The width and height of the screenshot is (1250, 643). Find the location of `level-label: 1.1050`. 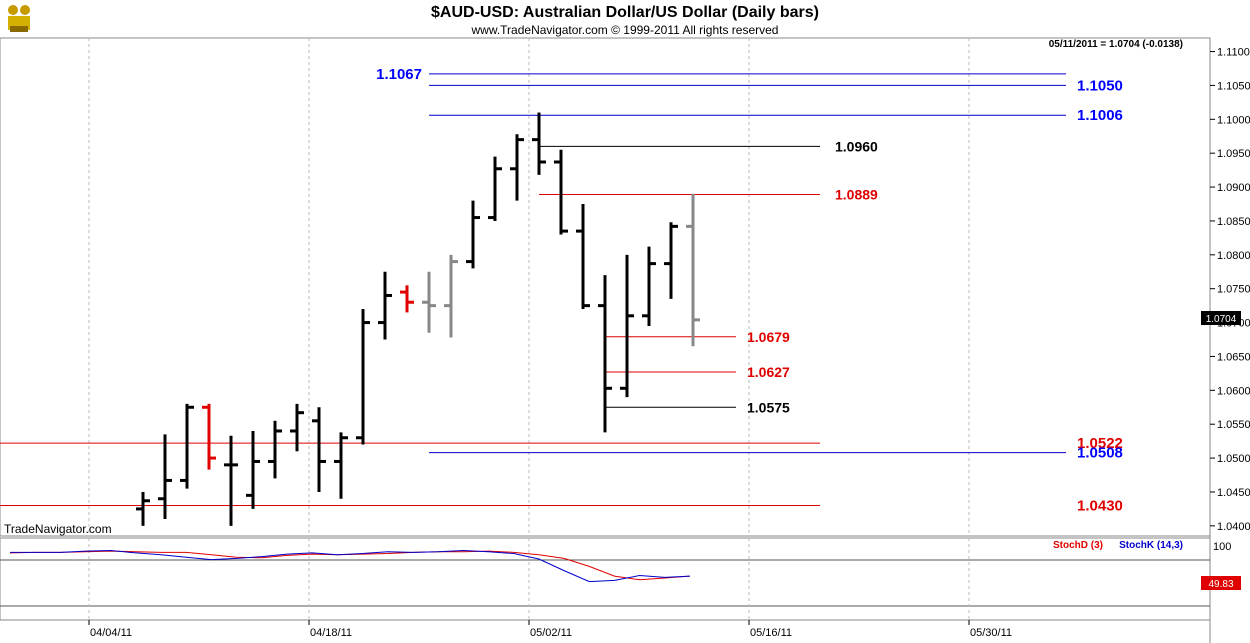

level-label: 1.1050 is located at coordinates (1100, 85).